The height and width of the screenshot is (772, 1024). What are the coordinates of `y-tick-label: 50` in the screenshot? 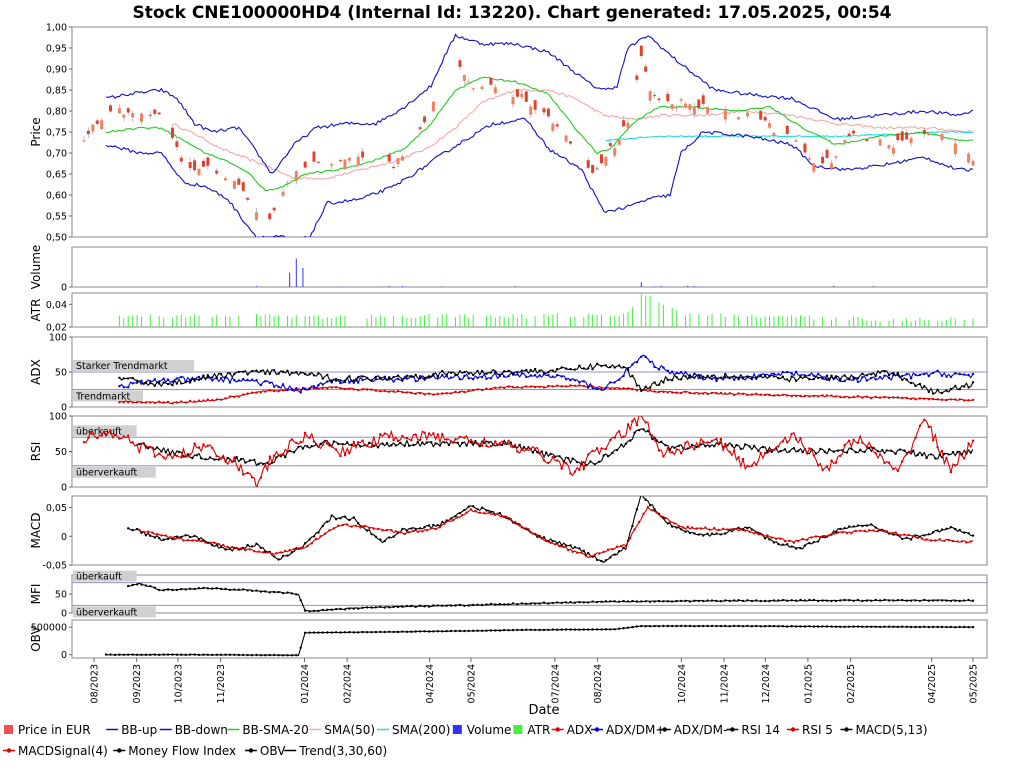 It's located at (61, 452).